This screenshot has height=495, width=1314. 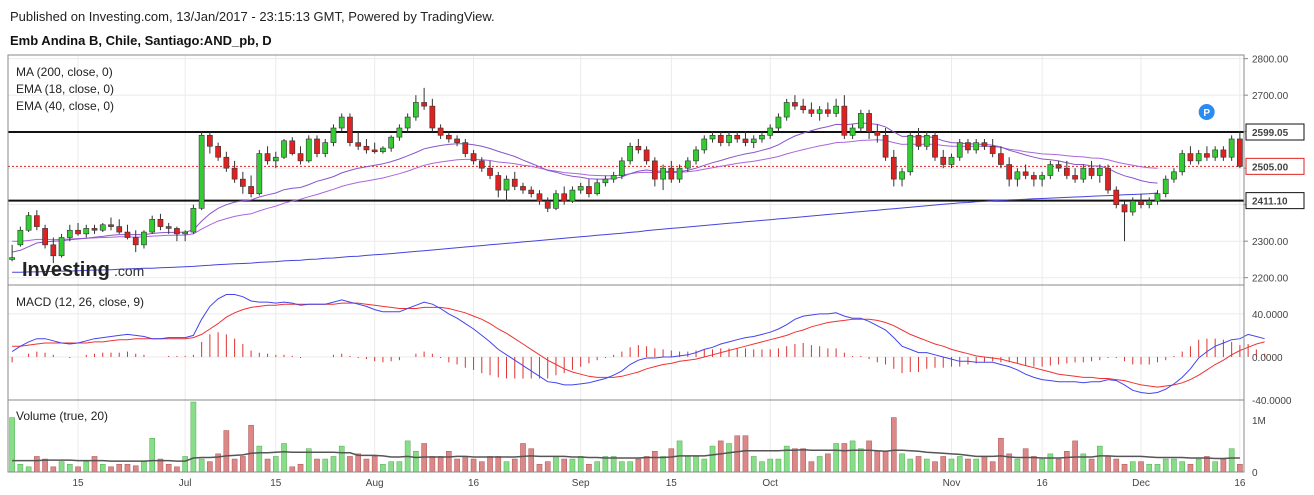 What do you see at coordinates (1270, 202) in the screenshot?
I see `level-label: 2411.10` at bounding box center [1270, 202].